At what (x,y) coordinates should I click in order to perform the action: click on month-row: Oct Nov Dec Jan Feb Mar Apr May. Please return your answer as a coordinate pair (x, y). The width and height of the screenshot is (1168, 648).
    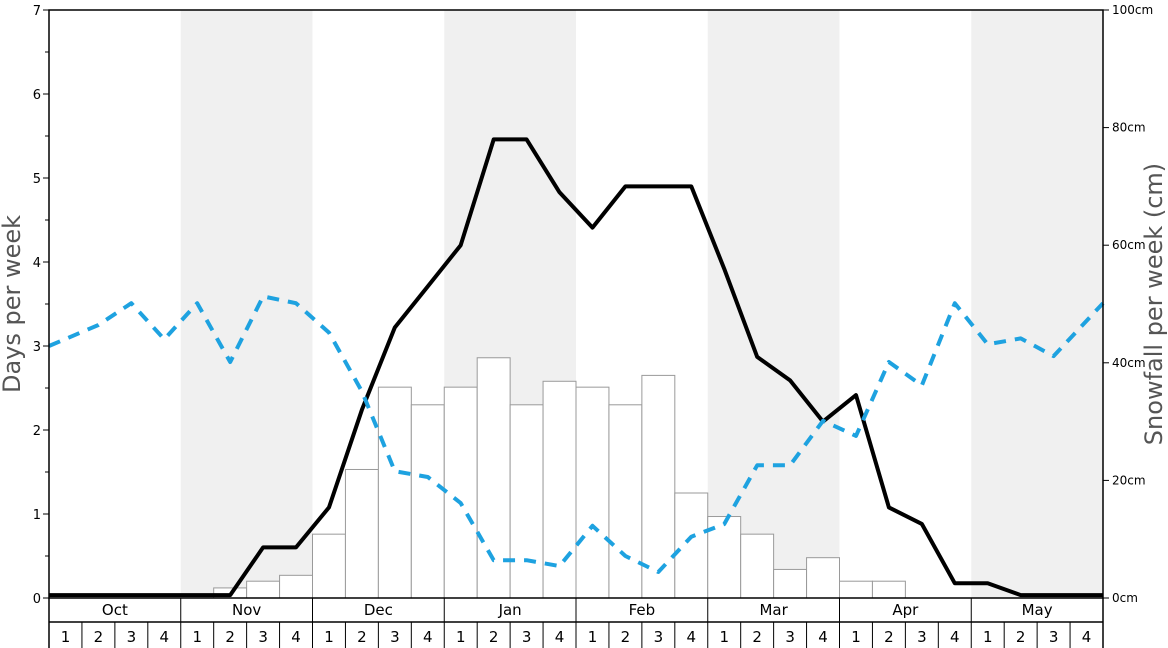
    Looking at the image, I should click on (576, 623).